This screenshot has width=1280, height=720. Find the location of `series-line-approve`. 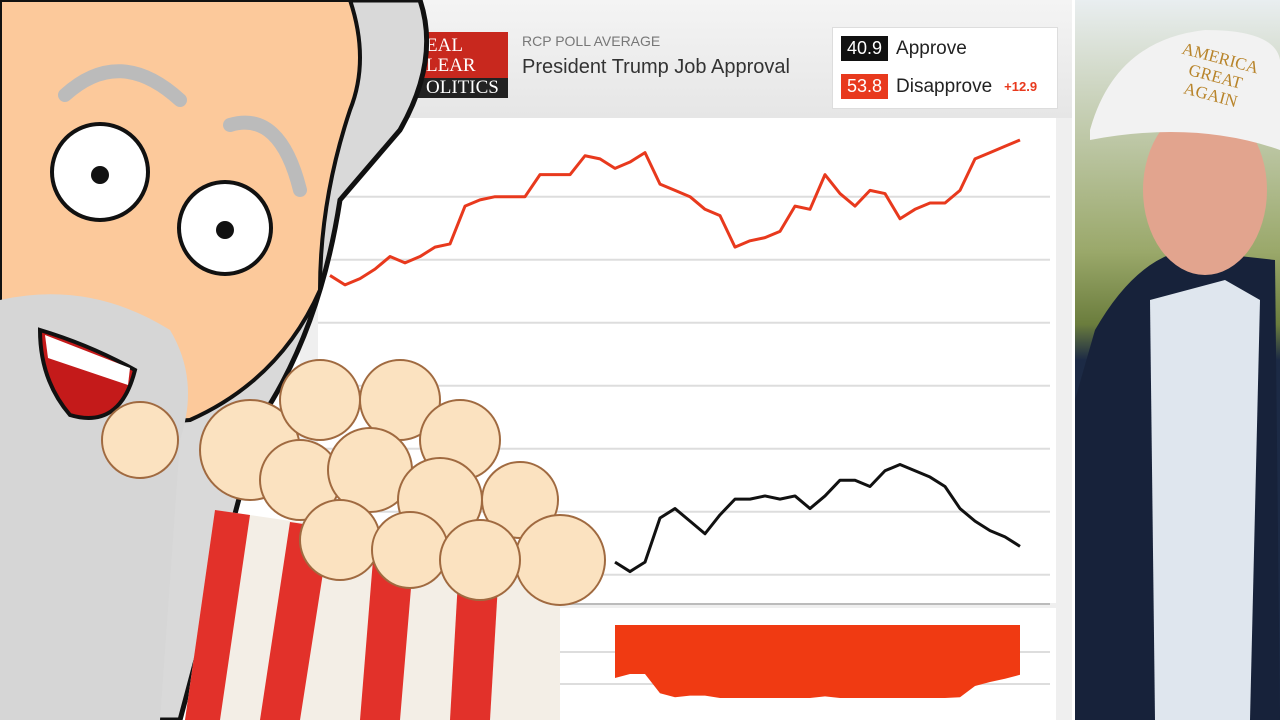

series-line-approve is located at coordinates (817, 518).